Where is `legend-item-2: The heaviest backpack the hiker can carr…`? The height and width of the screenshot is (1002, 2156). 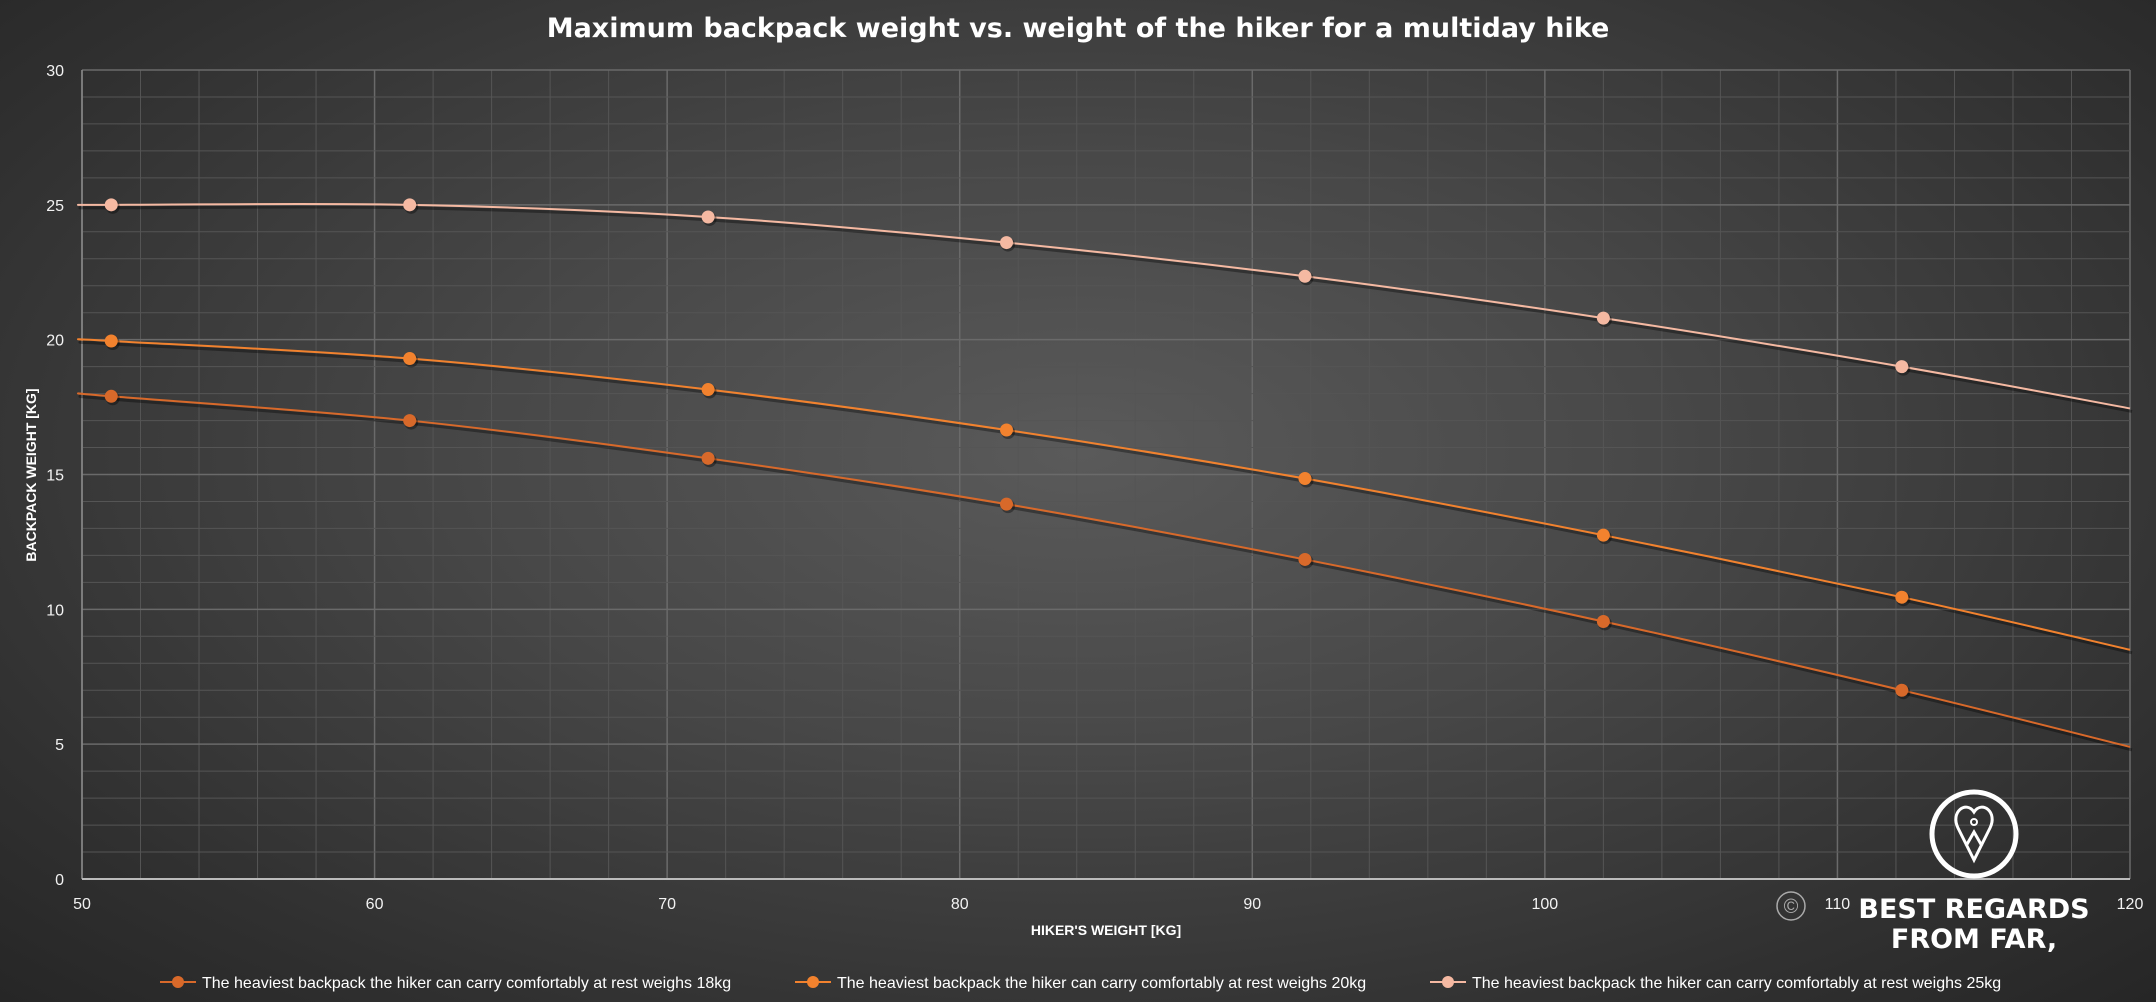 legend-item-2: The heaviest backpack the hiker can carr… is located at coordinates (1715, 983).